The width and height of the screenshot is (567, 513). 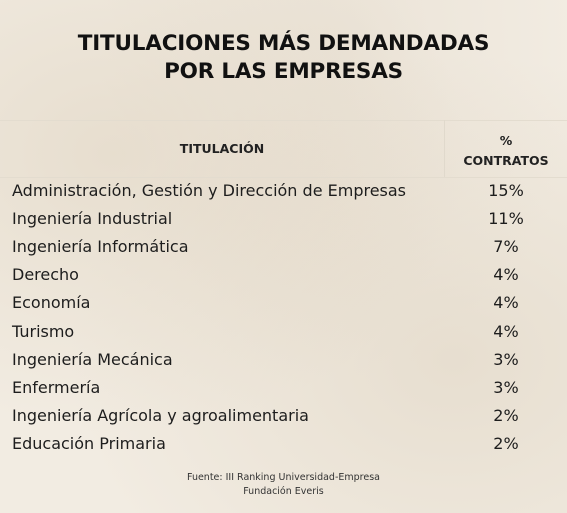 What do you see at coordinates (92, 218) in the screenshot?
I see `table-row-name: Ingeniería Industrial` at bounding box center [92, 218].